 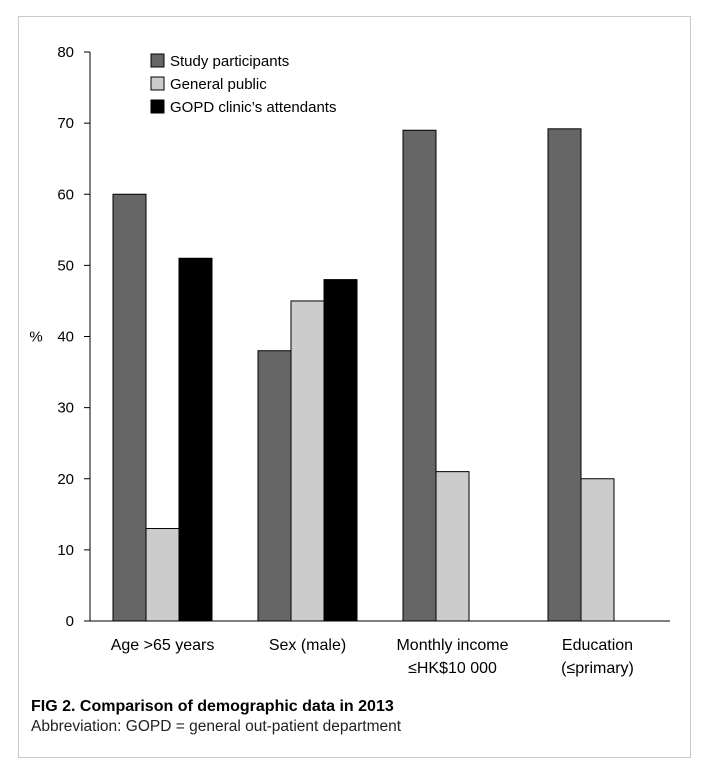 I want to click on legend-label: General public, so click(x=218, y=84).